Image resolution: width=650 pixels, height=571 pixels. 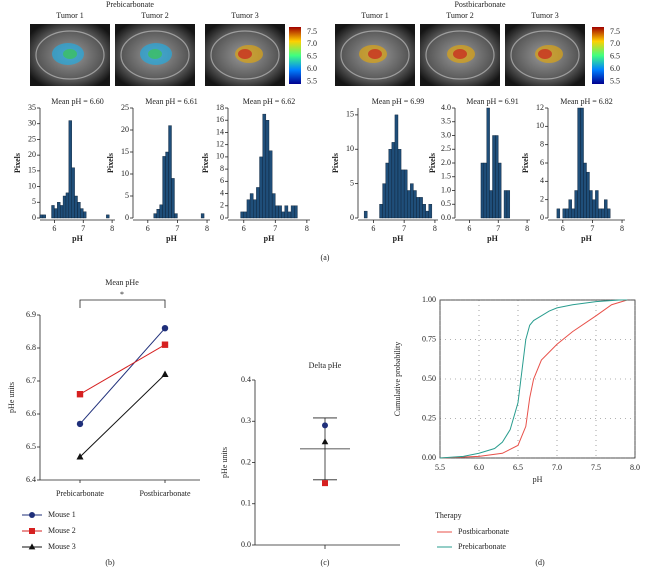 What do you see at coordinates (165, 493) in the screenshot?
I see `x-tick-label: Postbicarbonate` at bounding box center [165, 493].